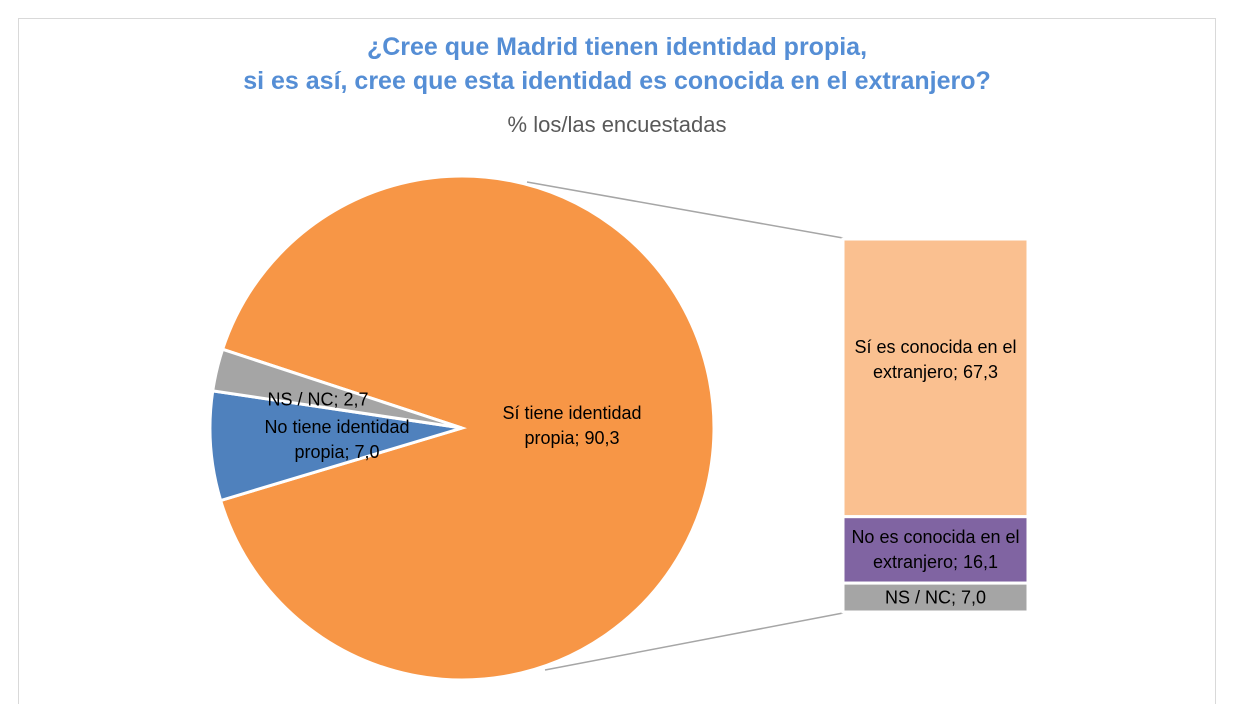 Image resolution: width=1234 pixels, height=704 pixels. I want to click on bar-segment, so click(935, 597).